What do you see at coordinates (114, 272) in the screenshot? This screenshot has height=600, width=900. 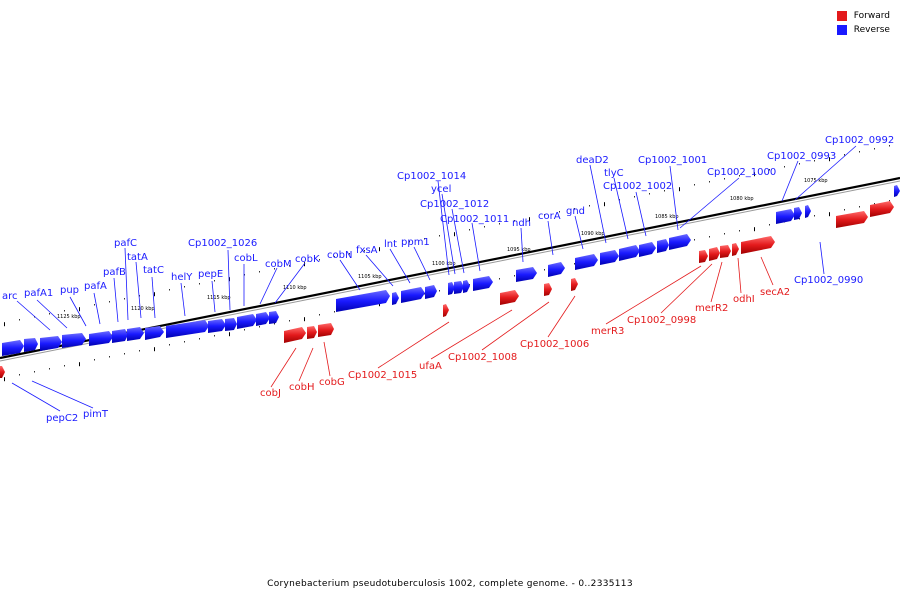 I see `gene-label: pafB` at bounding box center [114, 272].